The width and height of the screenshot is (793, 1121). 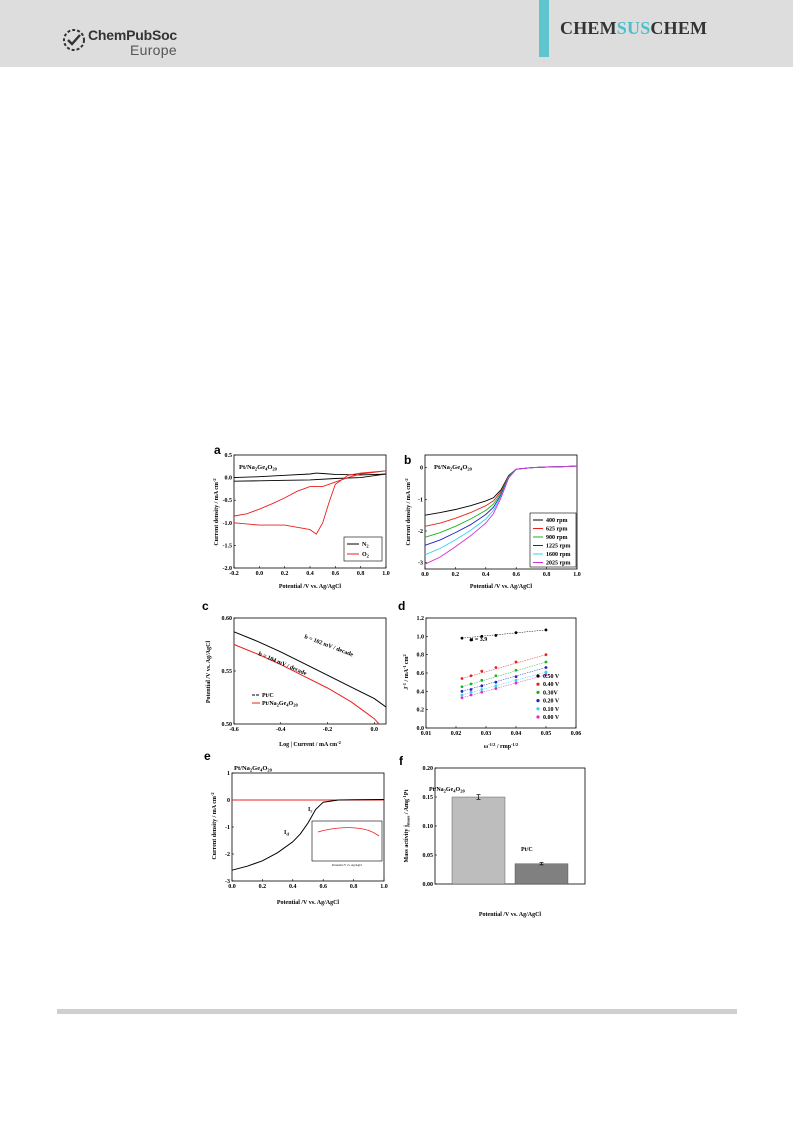 What do you see at coordinates (336, 574) in the screenshot?
I see `a-x-tick-label: 0.6` at bounding box center [336, 574].